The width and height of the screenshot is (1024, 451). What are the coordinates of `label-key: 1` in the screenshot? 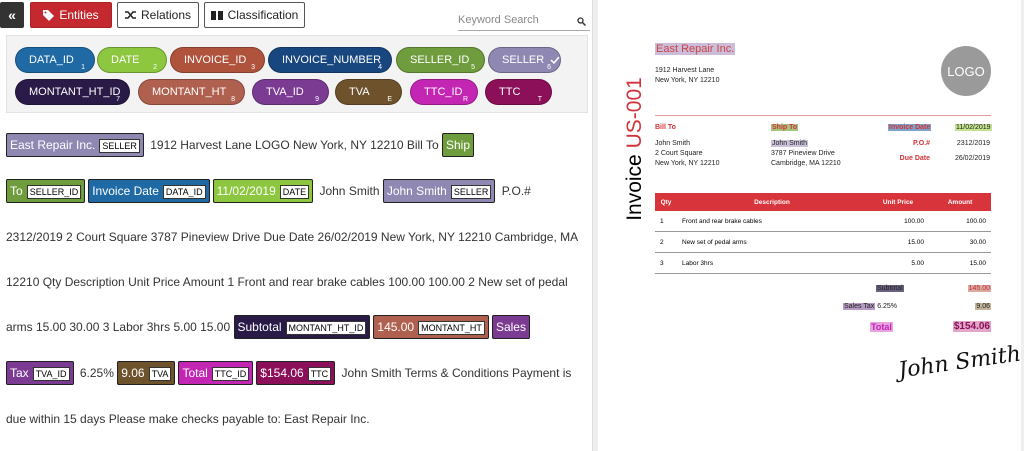 It's located at (83, 67).